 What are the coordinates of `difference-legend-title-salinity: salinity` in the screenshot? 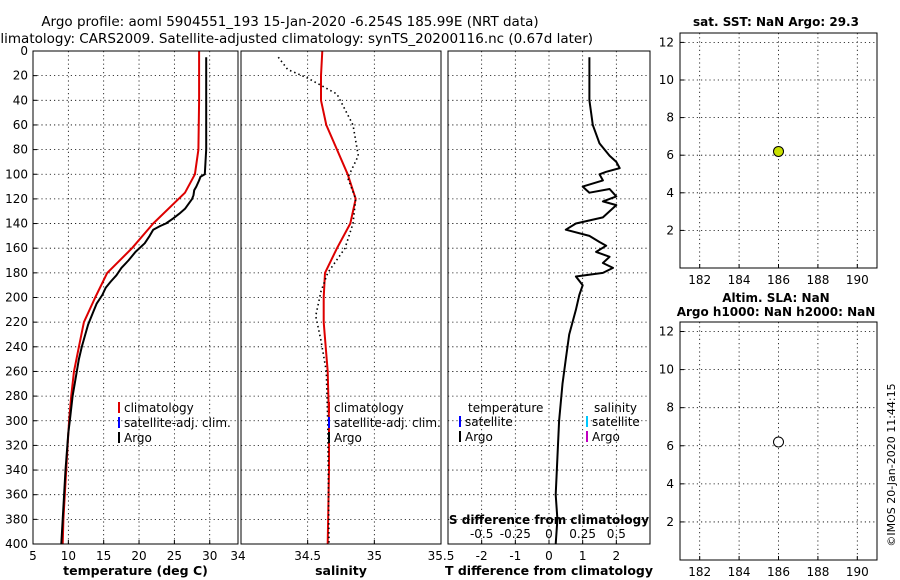 It's located at (615, 408).